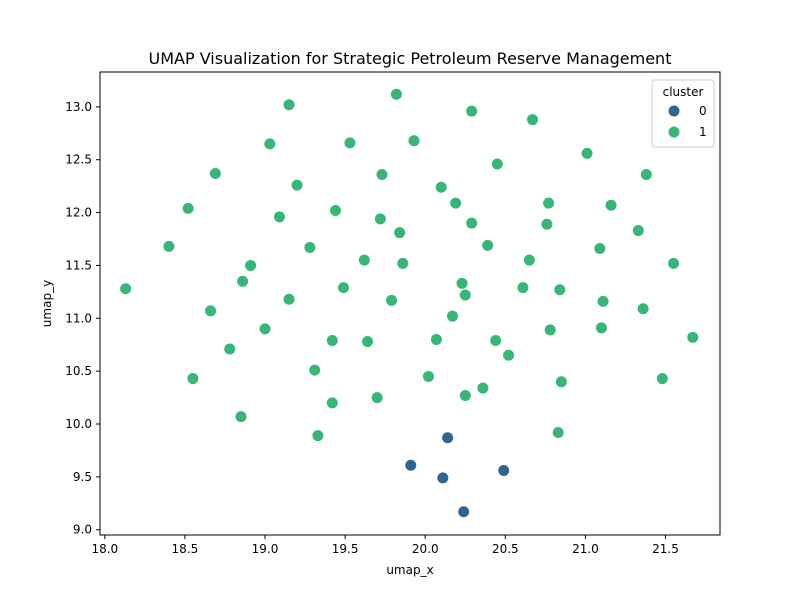 This screenshot has width=800, height=600. What do you see at coordinates (345, 549) in the screenshot?
I see `x-tick-label: 19.5` at bounding box center [345, 549].